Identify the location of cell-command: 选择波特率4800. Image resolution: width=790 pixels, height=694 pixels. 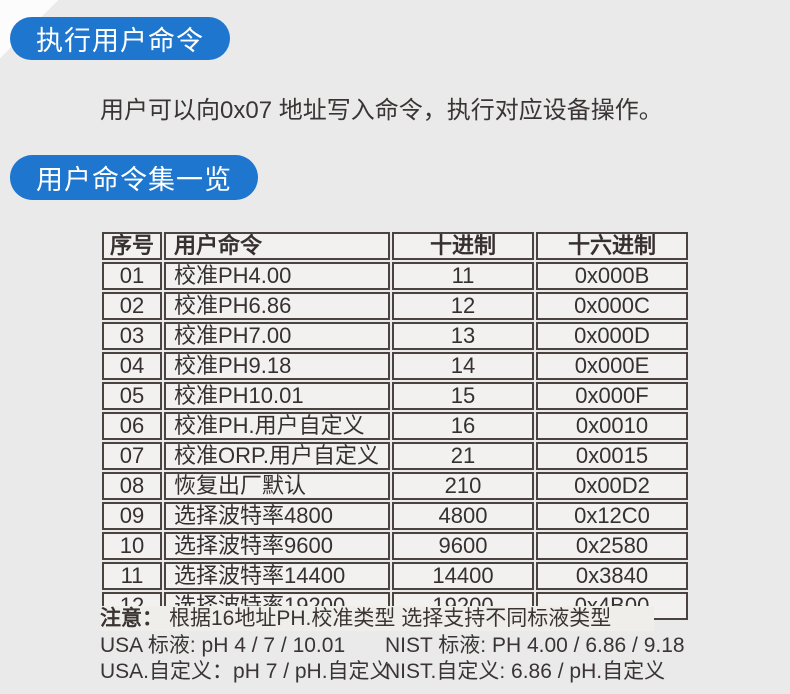
(277, 516).